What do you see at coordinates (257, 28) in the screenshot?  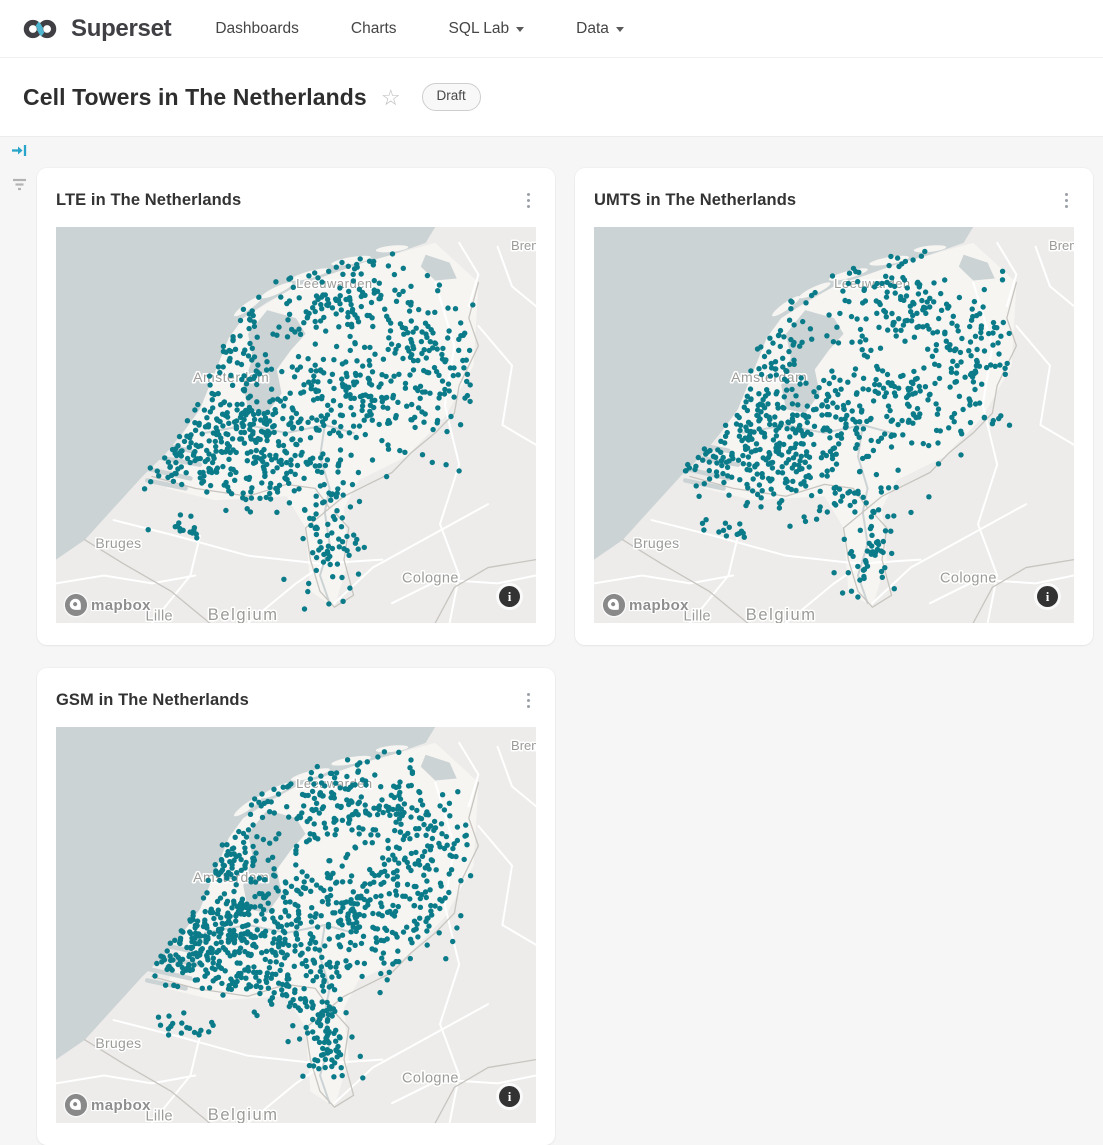 I see `nav-dashboards: Dashboards` at bounding box center [257, 28].